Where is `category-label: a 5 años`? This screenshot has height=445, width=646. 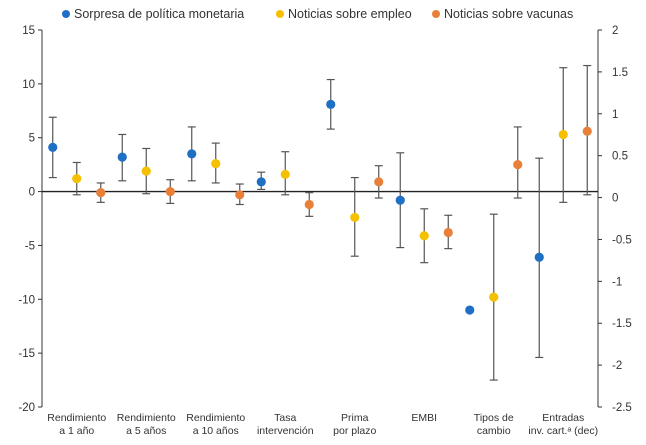
category-label: a 5 años is located at coordinates (146, 431).